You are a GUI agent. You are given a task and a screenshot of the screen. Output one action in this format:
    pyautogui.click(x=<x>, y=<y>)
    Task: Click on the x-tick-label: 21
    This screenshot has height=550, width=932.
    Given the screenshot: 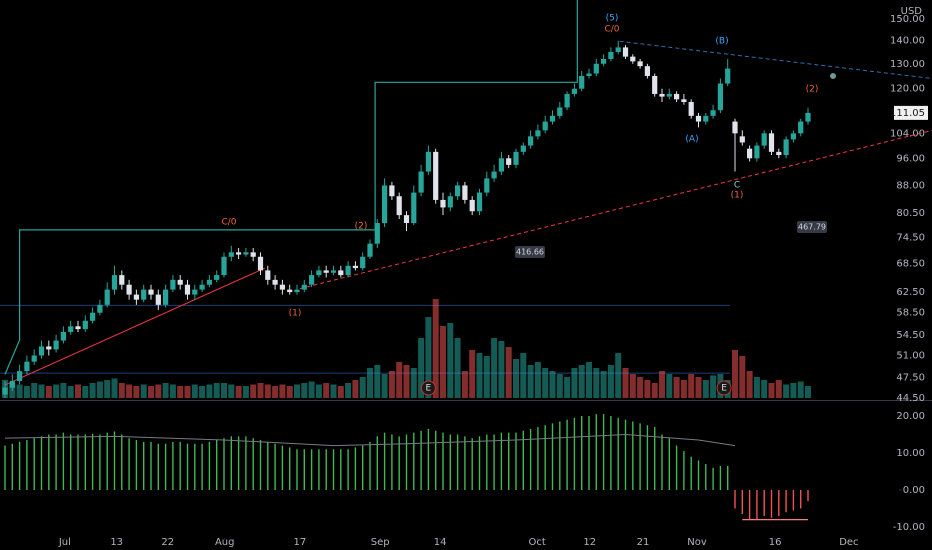 What is the action you would take?
    pyautogui.click(x=643, y=542)
    